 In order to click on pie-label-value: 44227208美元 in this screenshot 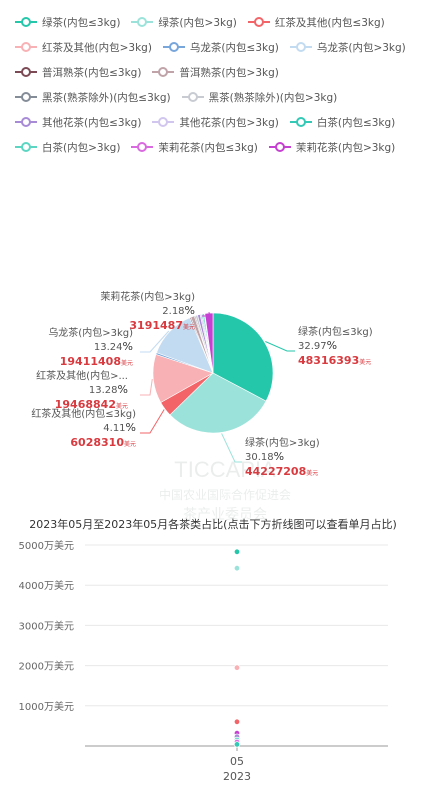, I will do `click(281, 471)`.